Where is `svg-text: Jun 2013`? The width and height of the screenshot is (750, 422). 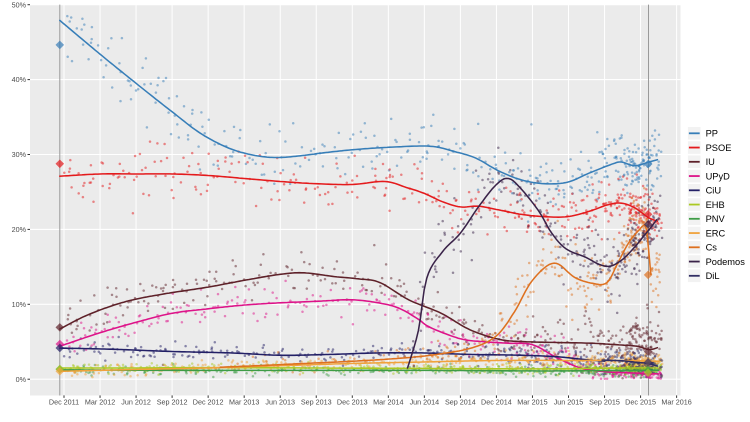 svg-text: Jun 2013 is located at coordinates (280, 402).